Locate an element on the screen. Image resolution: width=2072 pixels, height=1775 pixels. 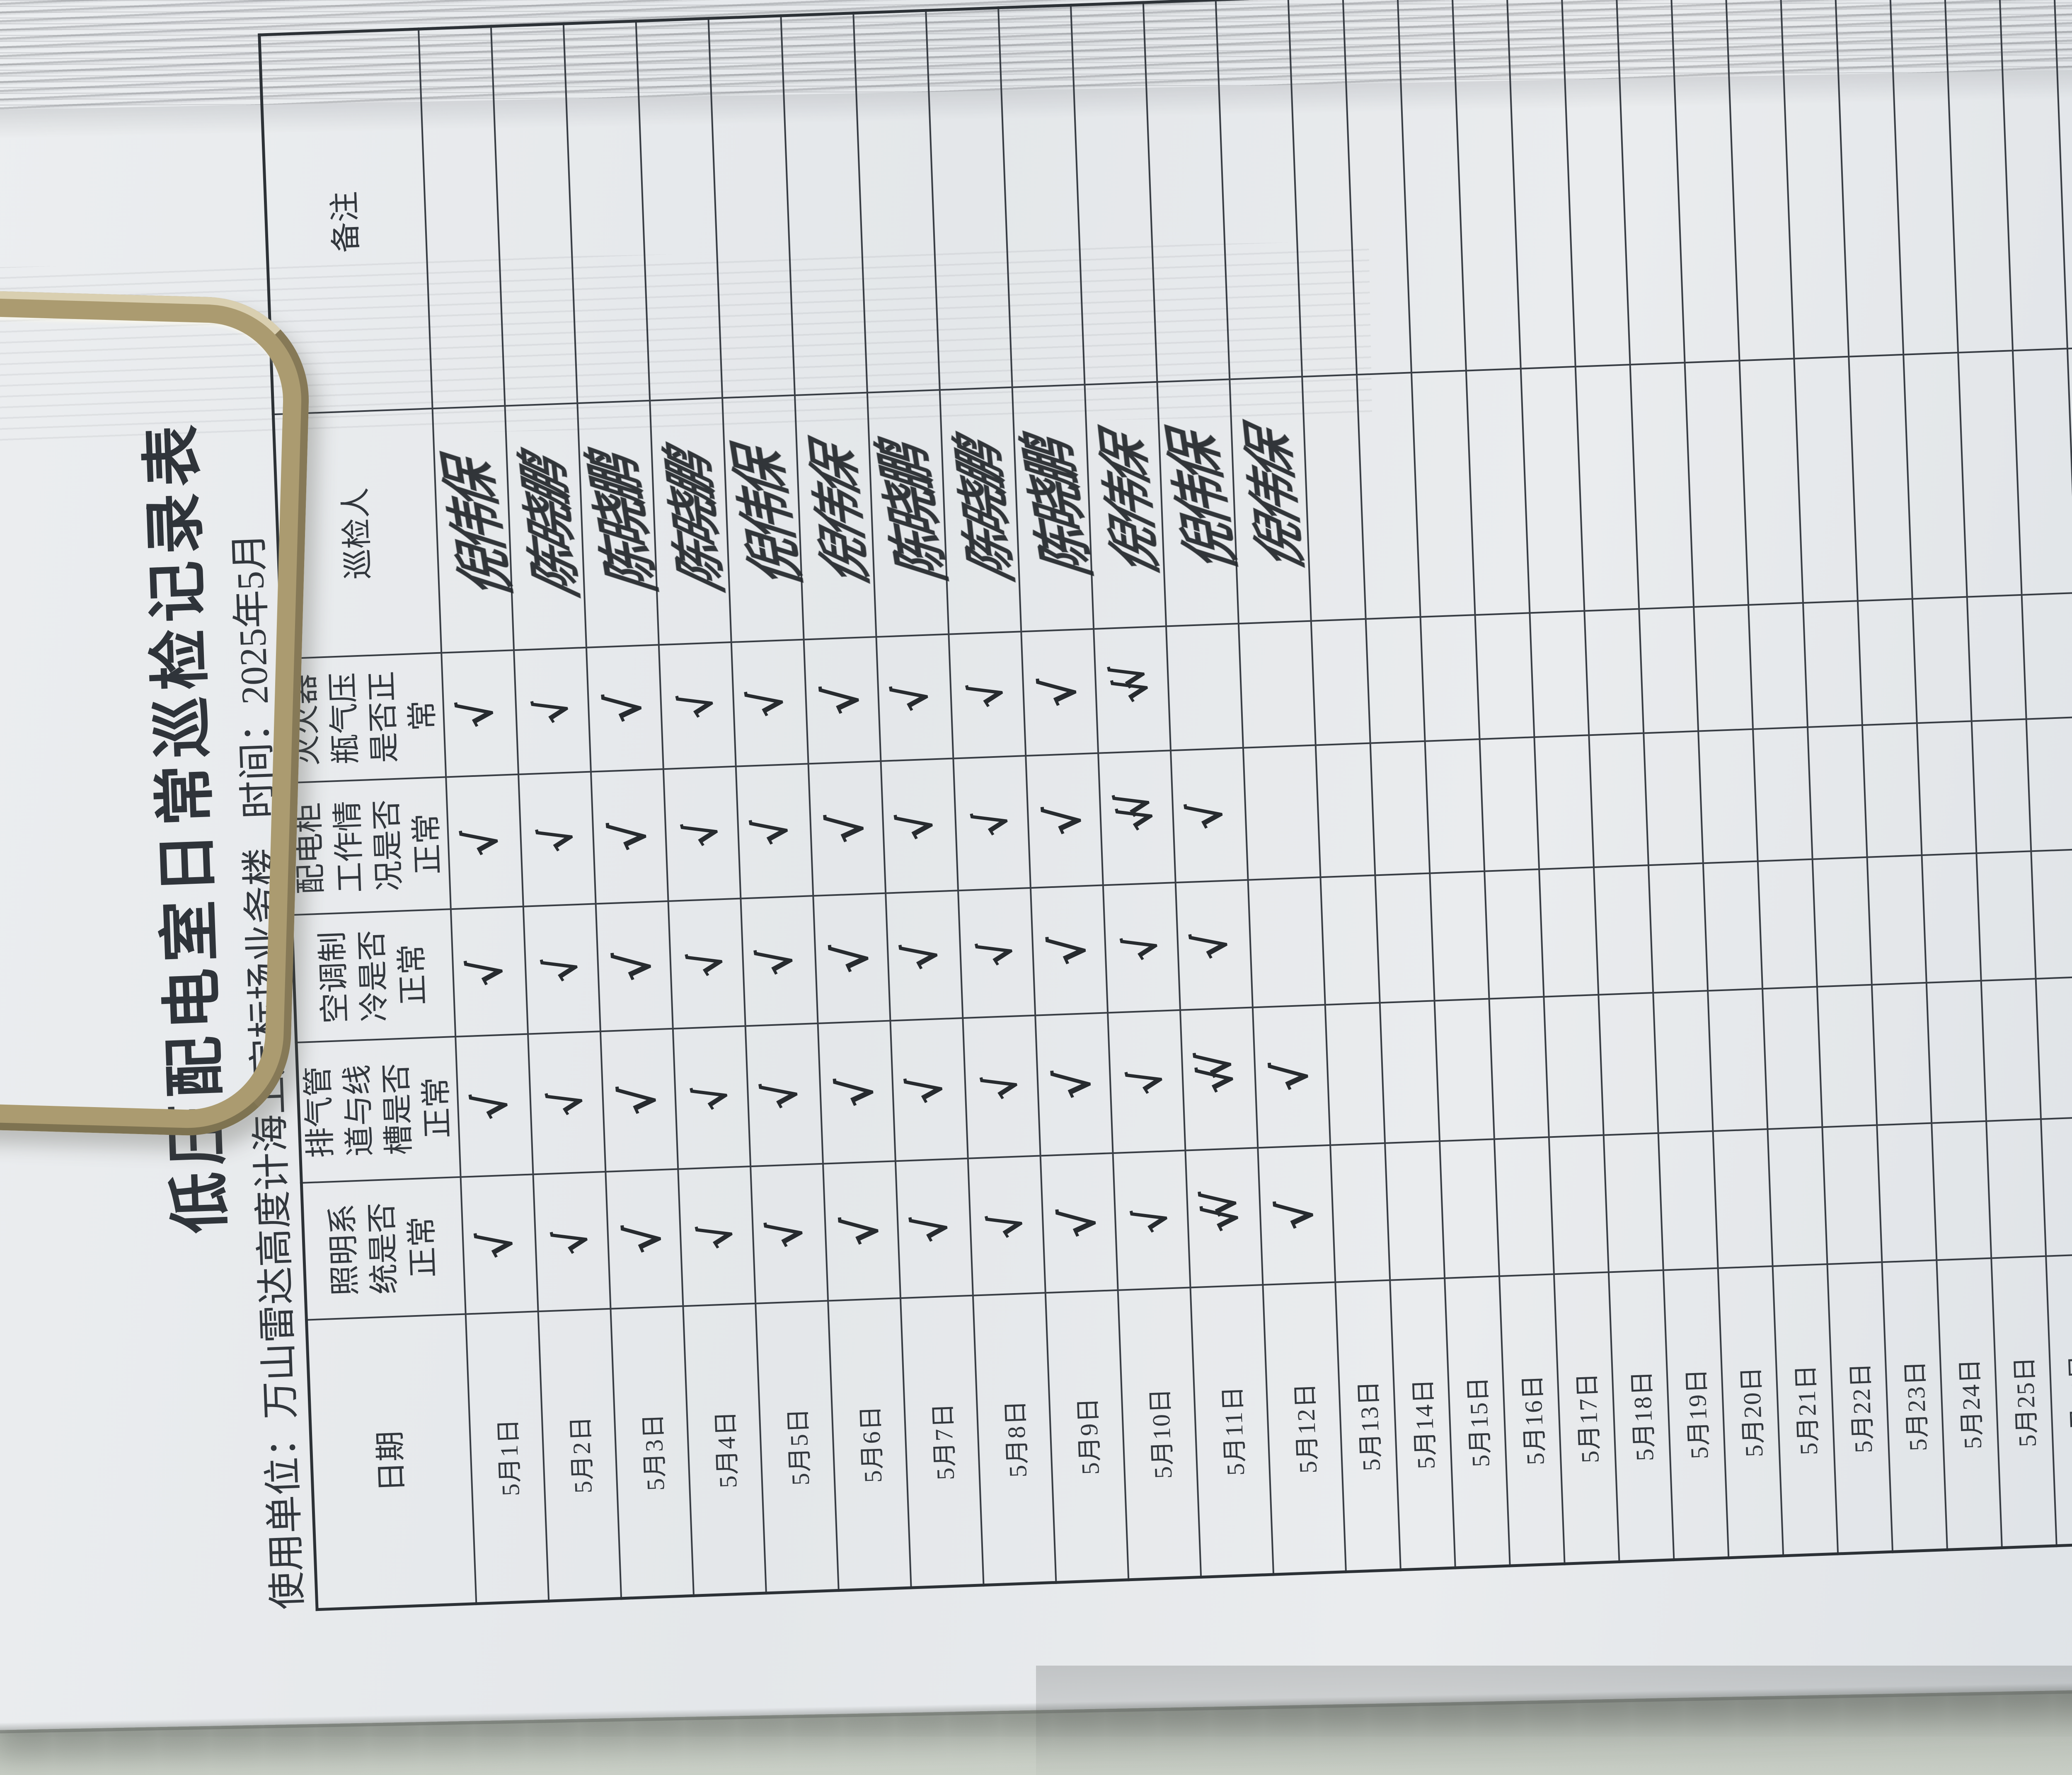
clipboard-clip is located at coordinates (156, 709).